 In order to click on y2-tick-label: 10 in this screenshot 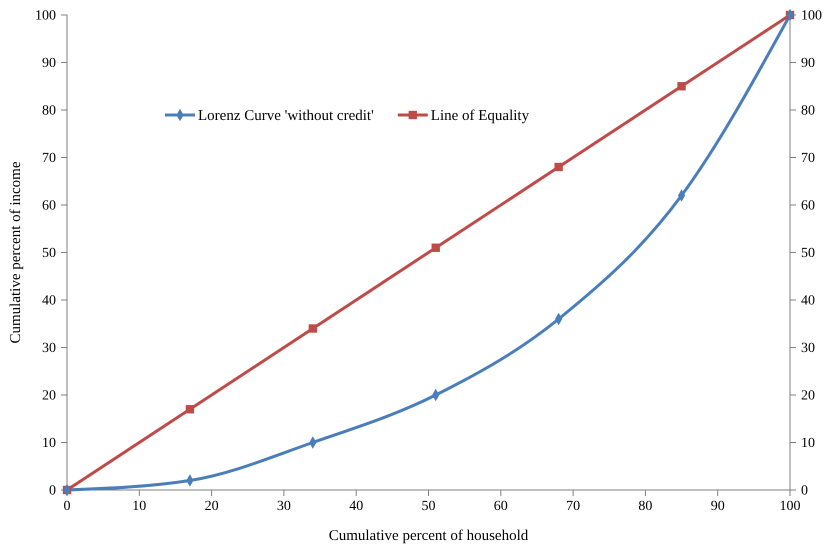, I will do `click(808, 443)`.